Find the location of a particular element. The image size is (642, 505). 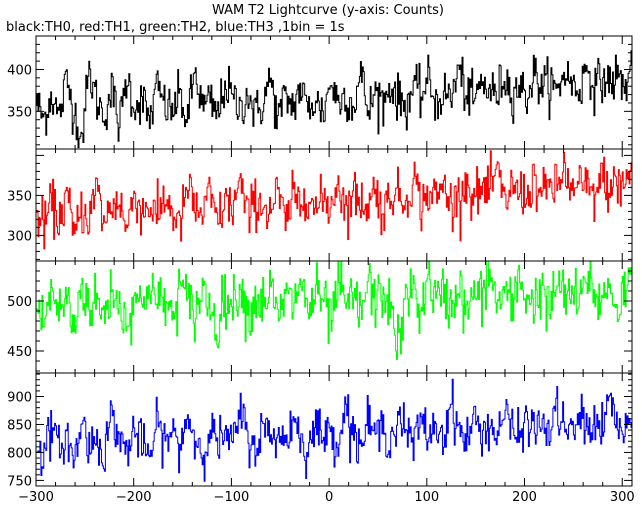

y-tick-label: 300 is located at coordinates (19, 236).